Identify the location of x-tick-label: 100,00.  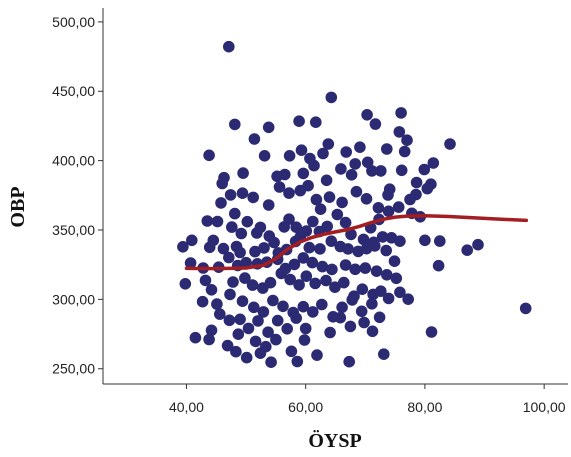
(544, 407).